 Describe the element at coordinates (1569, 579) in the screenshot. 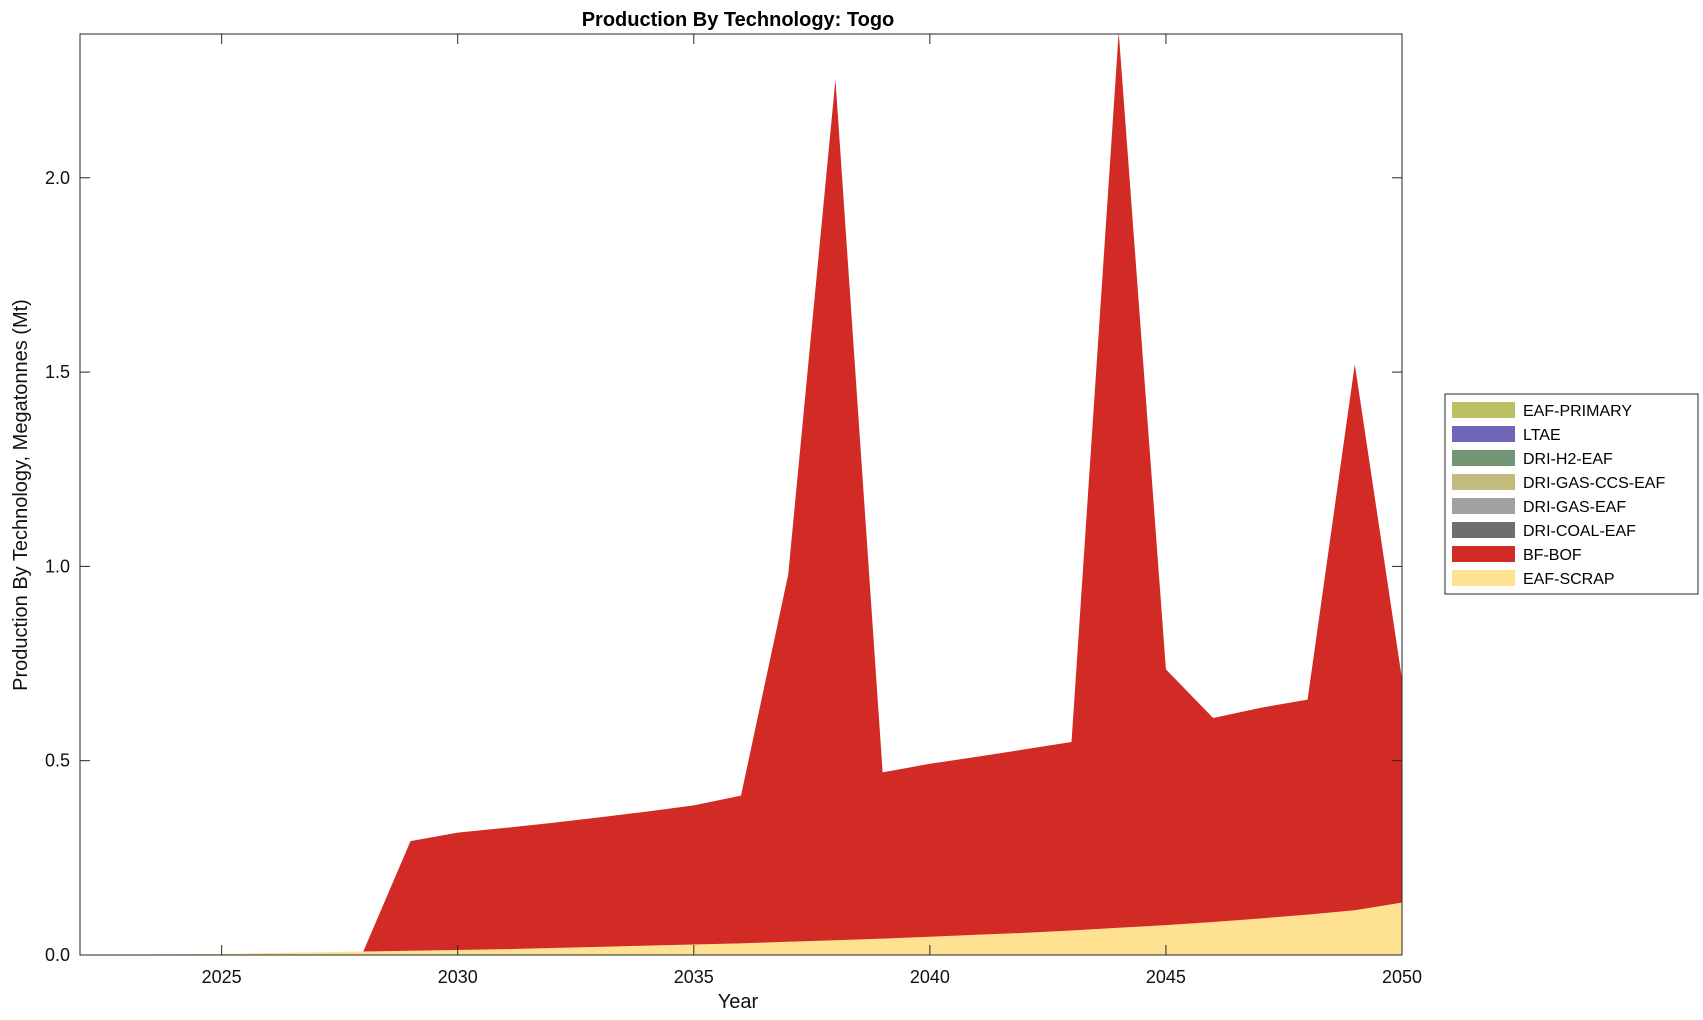

I see `legend-label-eaf-scrap: EAF-SCRAP` at that location.